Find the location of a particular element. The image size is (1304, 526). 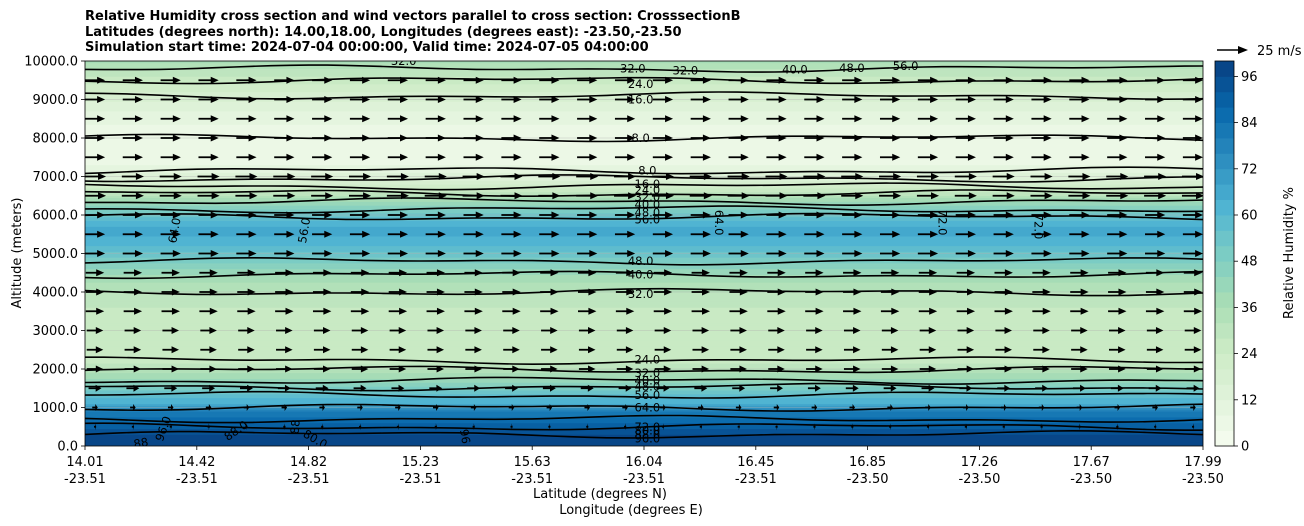

y-tick-label: 4000.0 is located at coordinates (56, 293).